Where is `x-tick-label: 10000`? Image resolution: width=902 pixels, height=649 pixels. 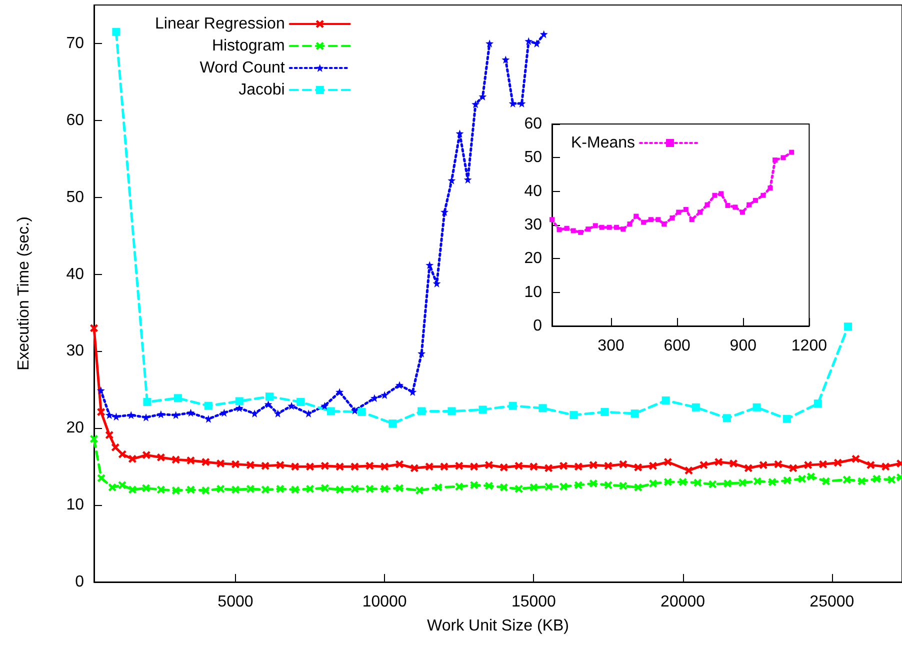 x-tick-label: 10000 is located at coordinates (384, 602).